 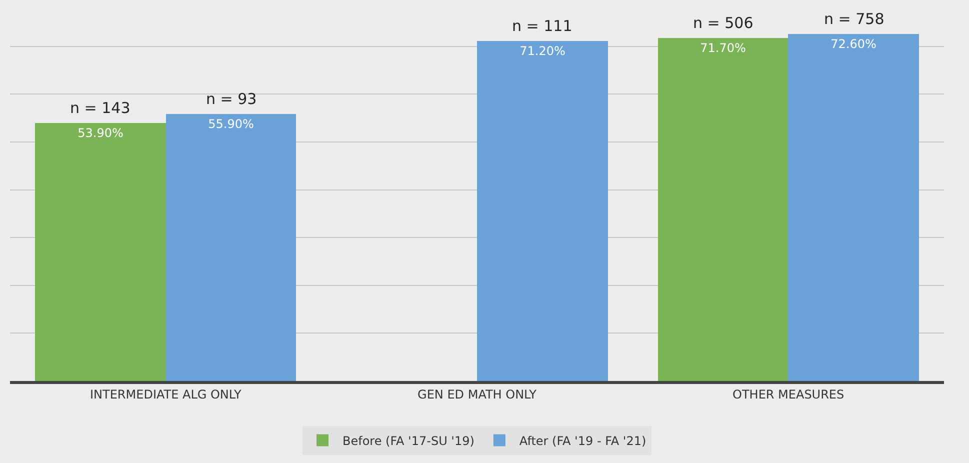 What do you see at coordinates (231, 99) in the screenshot?
I see `annotation: n = 93` at bounding box center [231, 99].